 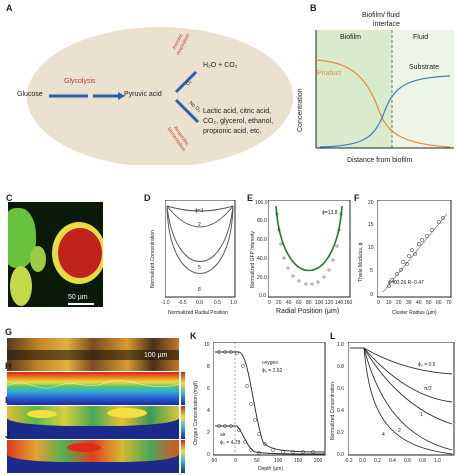 I want to click on panel-l-y-axis-label: Normalized Concentration, so click(x=333, y=411).